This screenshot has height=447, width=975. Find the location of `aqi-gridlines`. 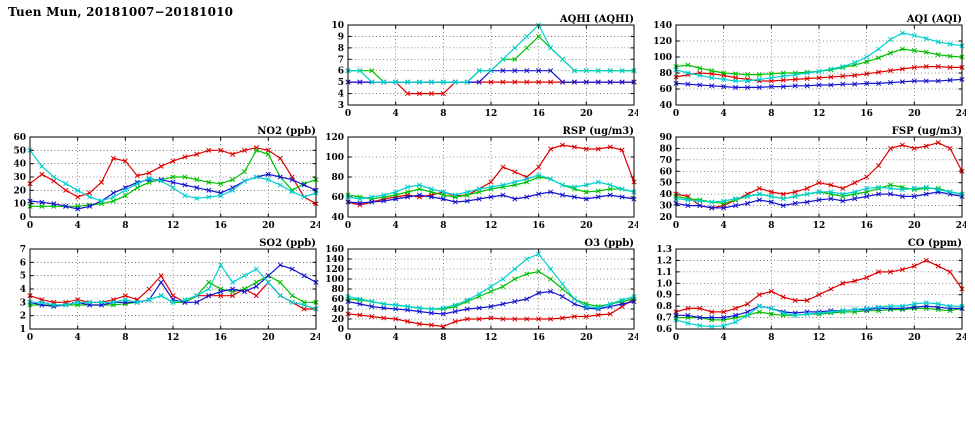

aqi-gridlines is located at coordinates (819, 65).